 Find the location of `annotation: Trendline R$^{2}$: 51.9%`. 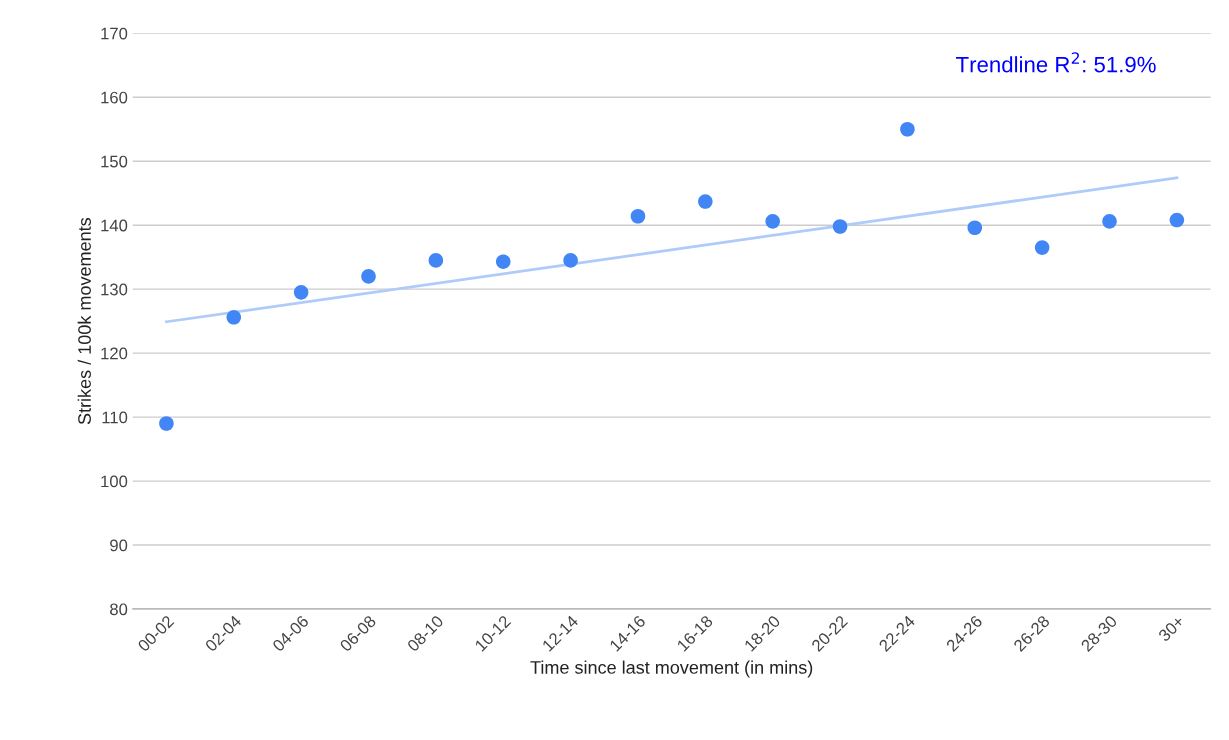

annotation: Trendline R$^{2}$: 51.9% is located at coordinates (1056, 62).